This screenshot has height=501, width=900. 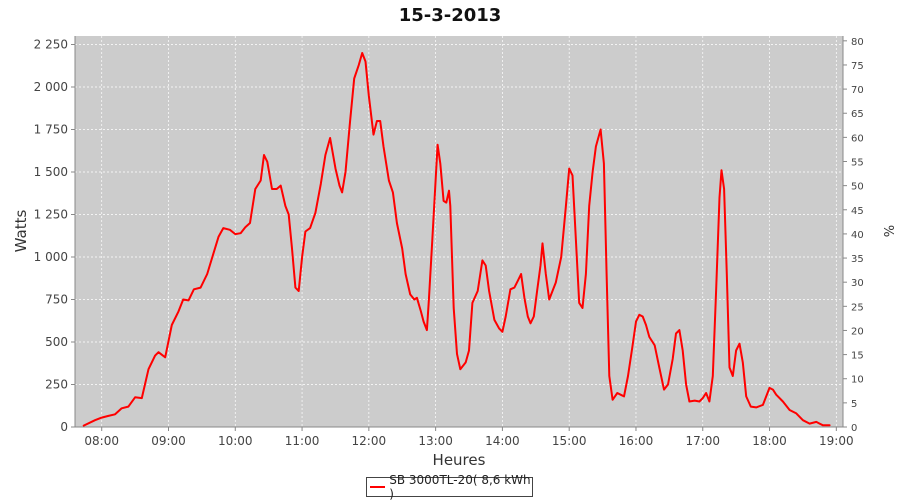 What do you see at coordinates (857, 66) in the screenshot?
I see `y2-tick-label: 75` at bounding box center [857, 66].